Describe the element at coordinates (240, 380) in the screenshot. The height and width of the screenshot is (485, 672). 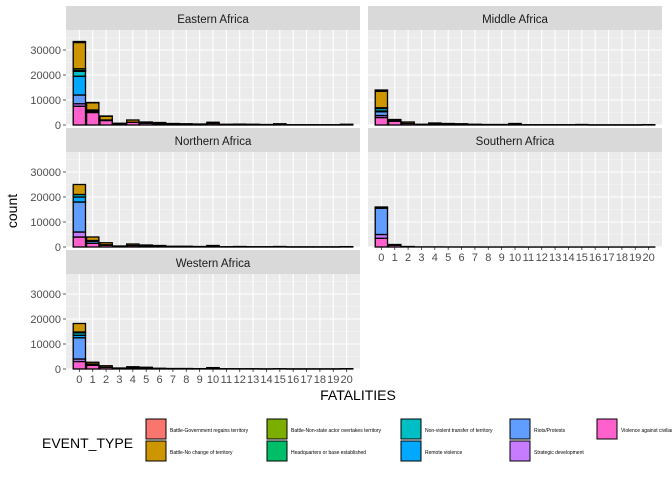
I see `x-tick-label: 12` at that location.